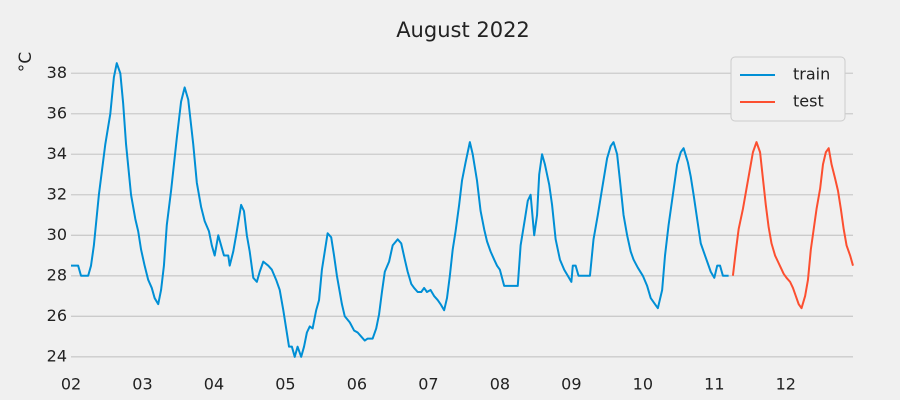 This screenshot has height=400, width=900. Describe the element at coordinates (792, 225) in the screenshot. I see `line-series` at that location.